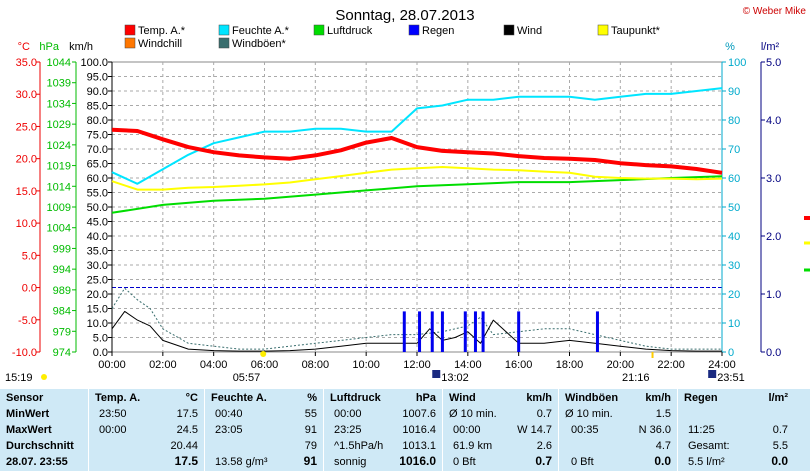 This screenshot has height=471, width=810. I want to click on gust-min-label: Ø 10 min., so click(589, 414).